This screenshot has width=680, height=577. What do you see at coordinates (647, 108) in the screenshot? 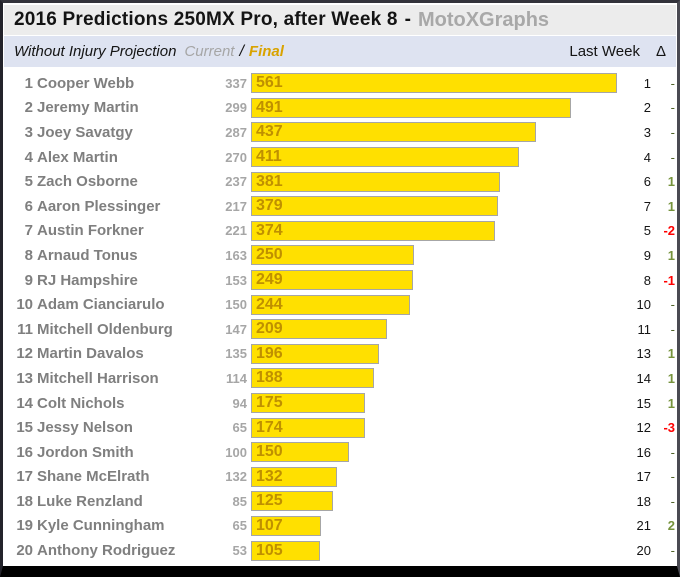
I see `last-week-rank: 2` at bounding box center [647, 108].